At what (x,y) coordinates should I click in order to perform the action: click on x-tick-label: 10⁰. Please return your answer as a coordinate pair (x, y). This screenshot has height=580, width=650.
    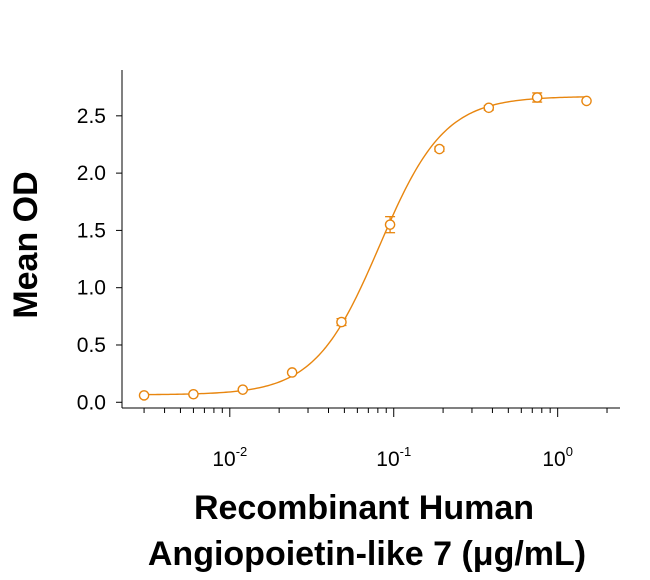
    Looking at the image, I should click on (557, 457).